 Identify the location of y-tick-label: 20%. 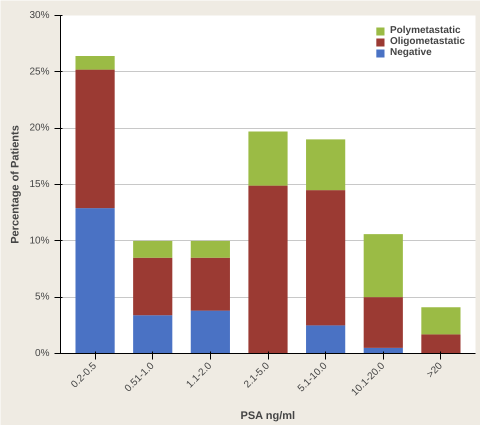
(39, 128).